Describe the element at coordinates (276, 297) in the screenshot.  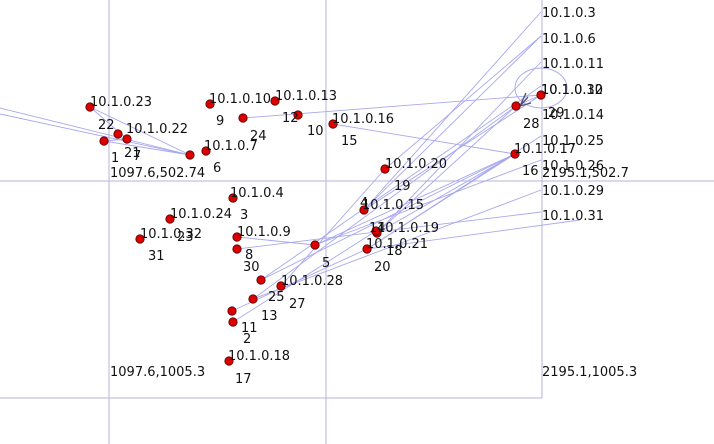
I see `node-id-label: 25` at that location.